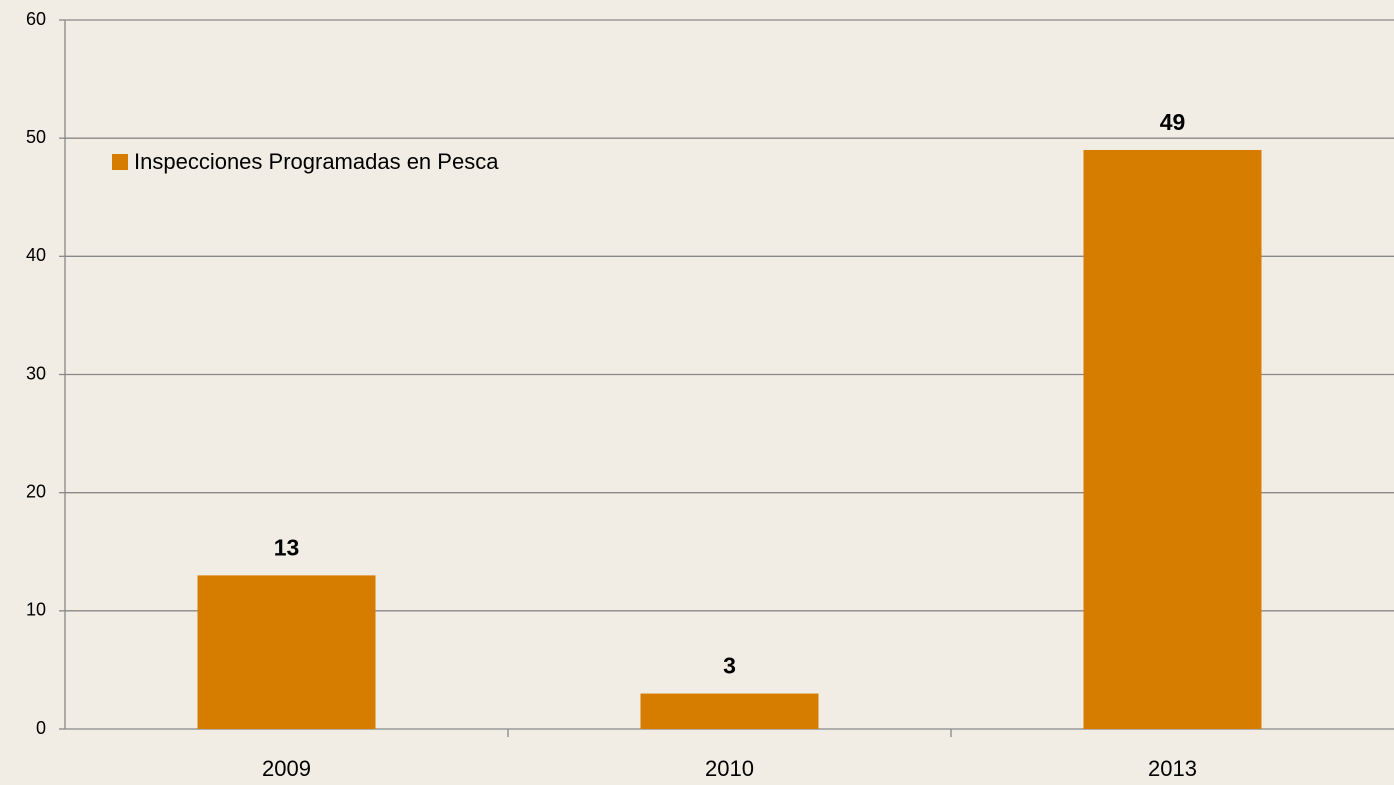  Describe the element at coordinates (36, 255) in the screenshot. I see `y-tick-label: 40` at that location.